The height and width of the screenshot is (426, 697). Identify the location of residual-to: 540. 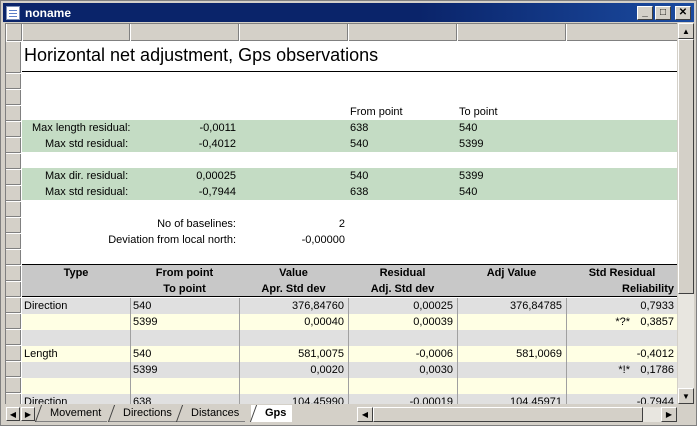
(468, 192).